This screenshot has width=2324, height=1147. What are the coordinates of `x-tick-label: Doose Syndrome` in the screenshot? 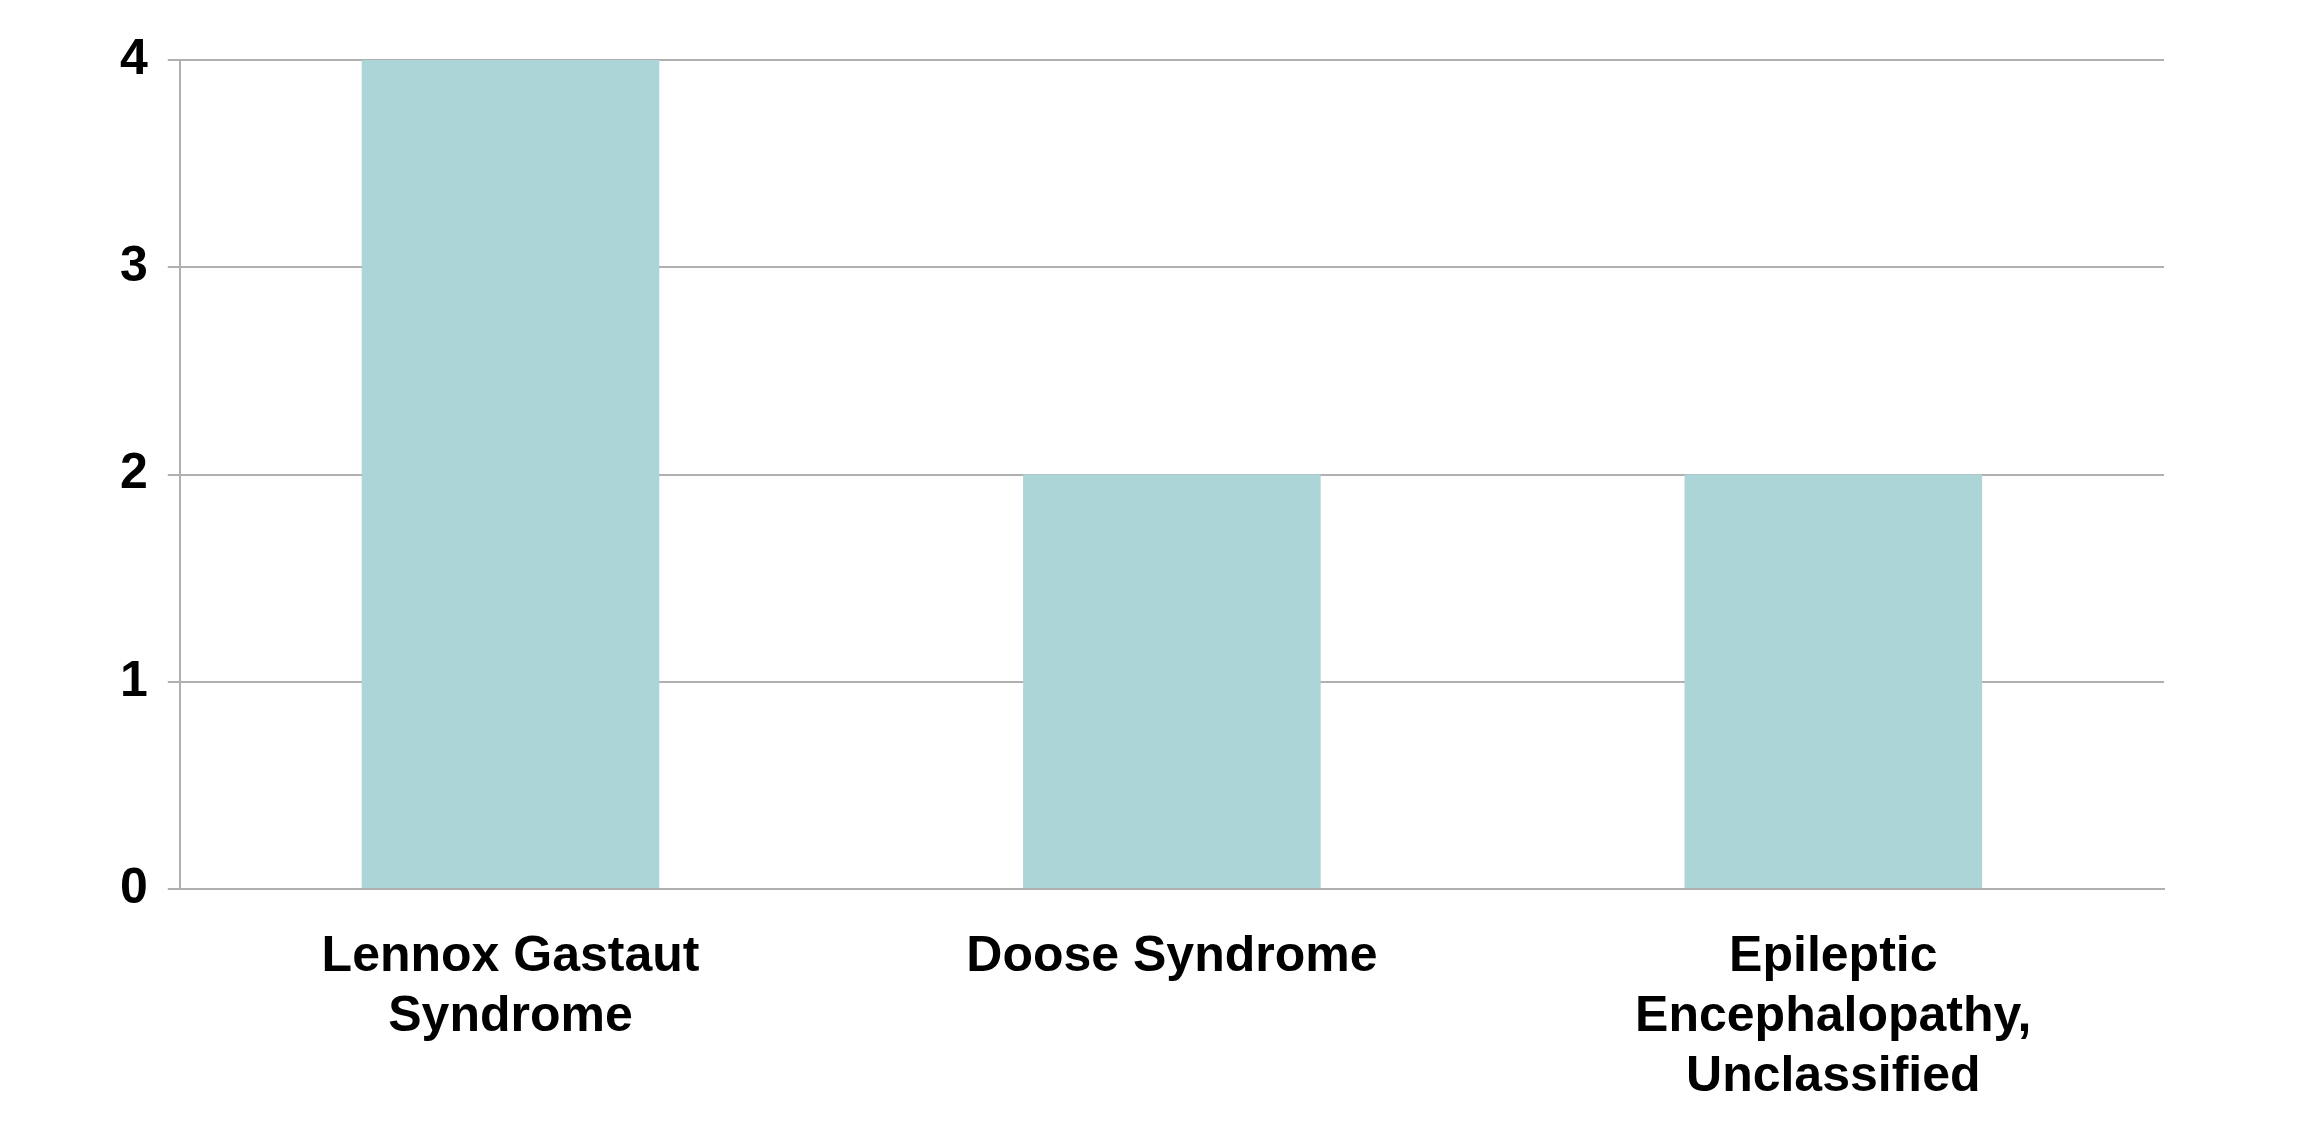 It's located at (1172, 953).